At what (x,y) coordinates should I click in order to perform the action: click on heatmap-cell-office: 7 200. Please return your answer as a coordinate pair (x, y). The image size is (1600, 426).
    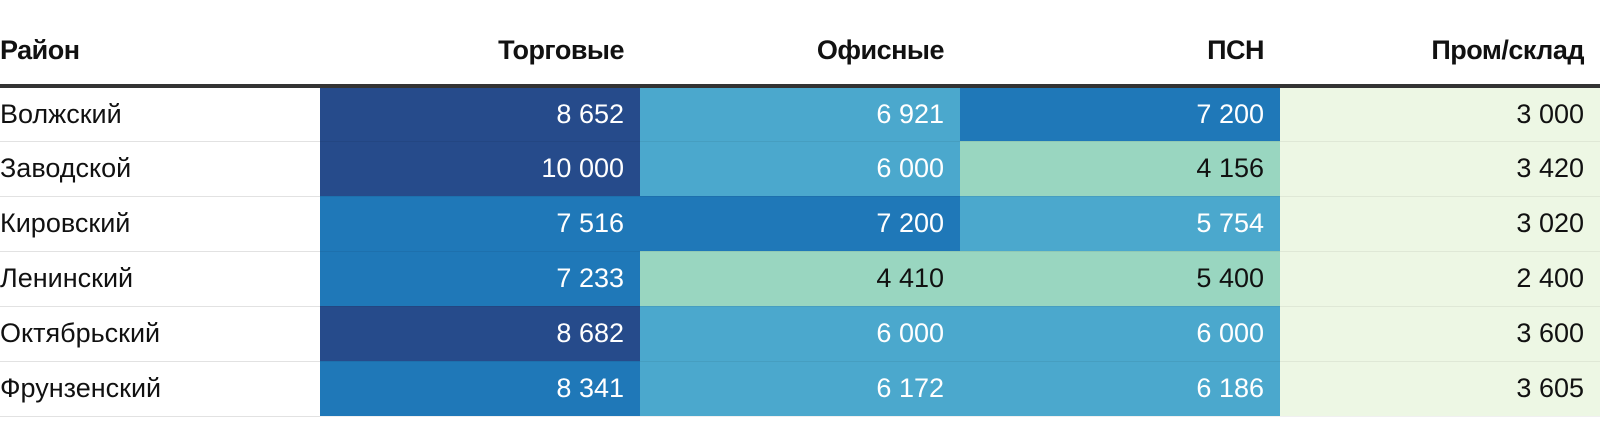
    Looking at the image, I should click on (800, 224).